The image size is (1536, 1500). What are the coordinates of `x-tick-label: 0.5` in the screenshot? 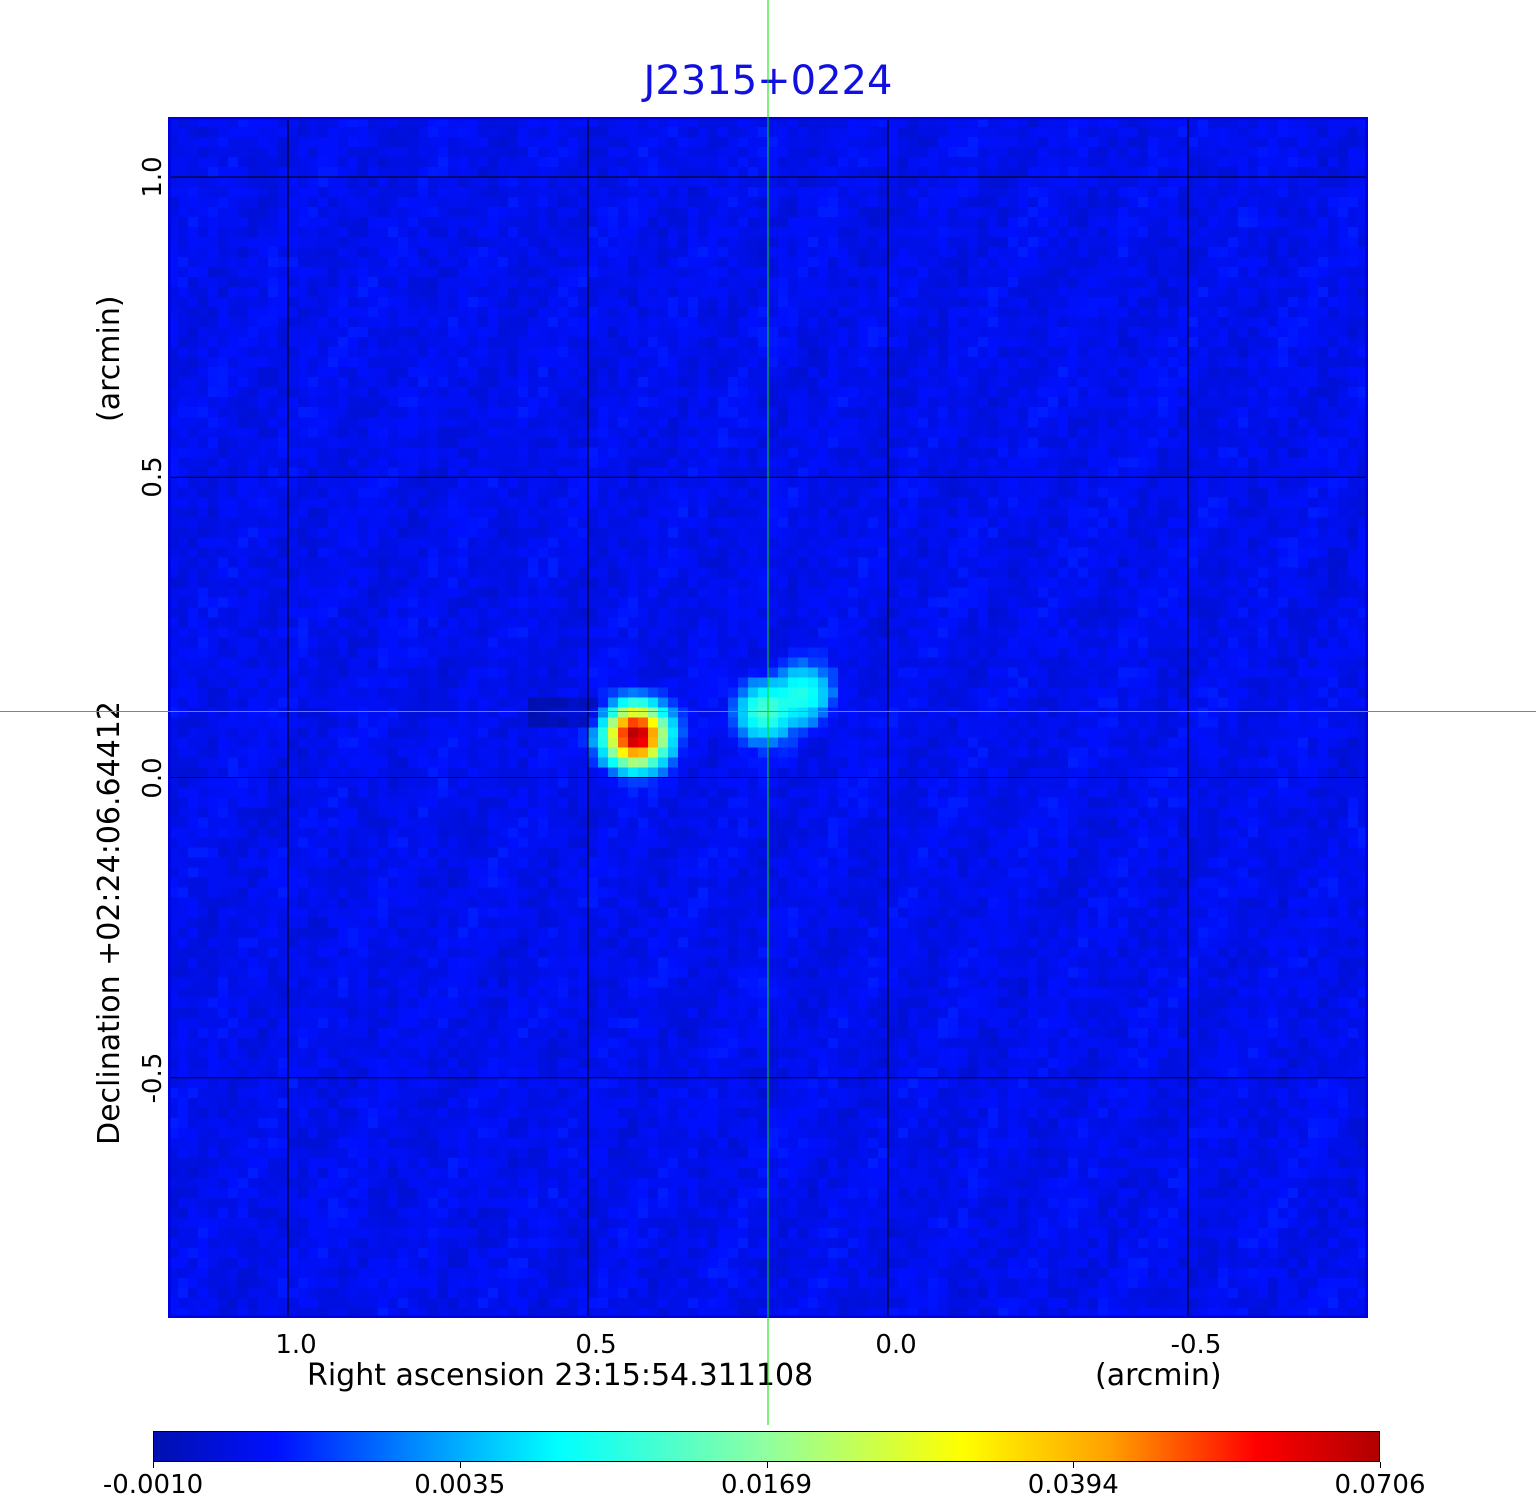 It's located at (596, 1345).